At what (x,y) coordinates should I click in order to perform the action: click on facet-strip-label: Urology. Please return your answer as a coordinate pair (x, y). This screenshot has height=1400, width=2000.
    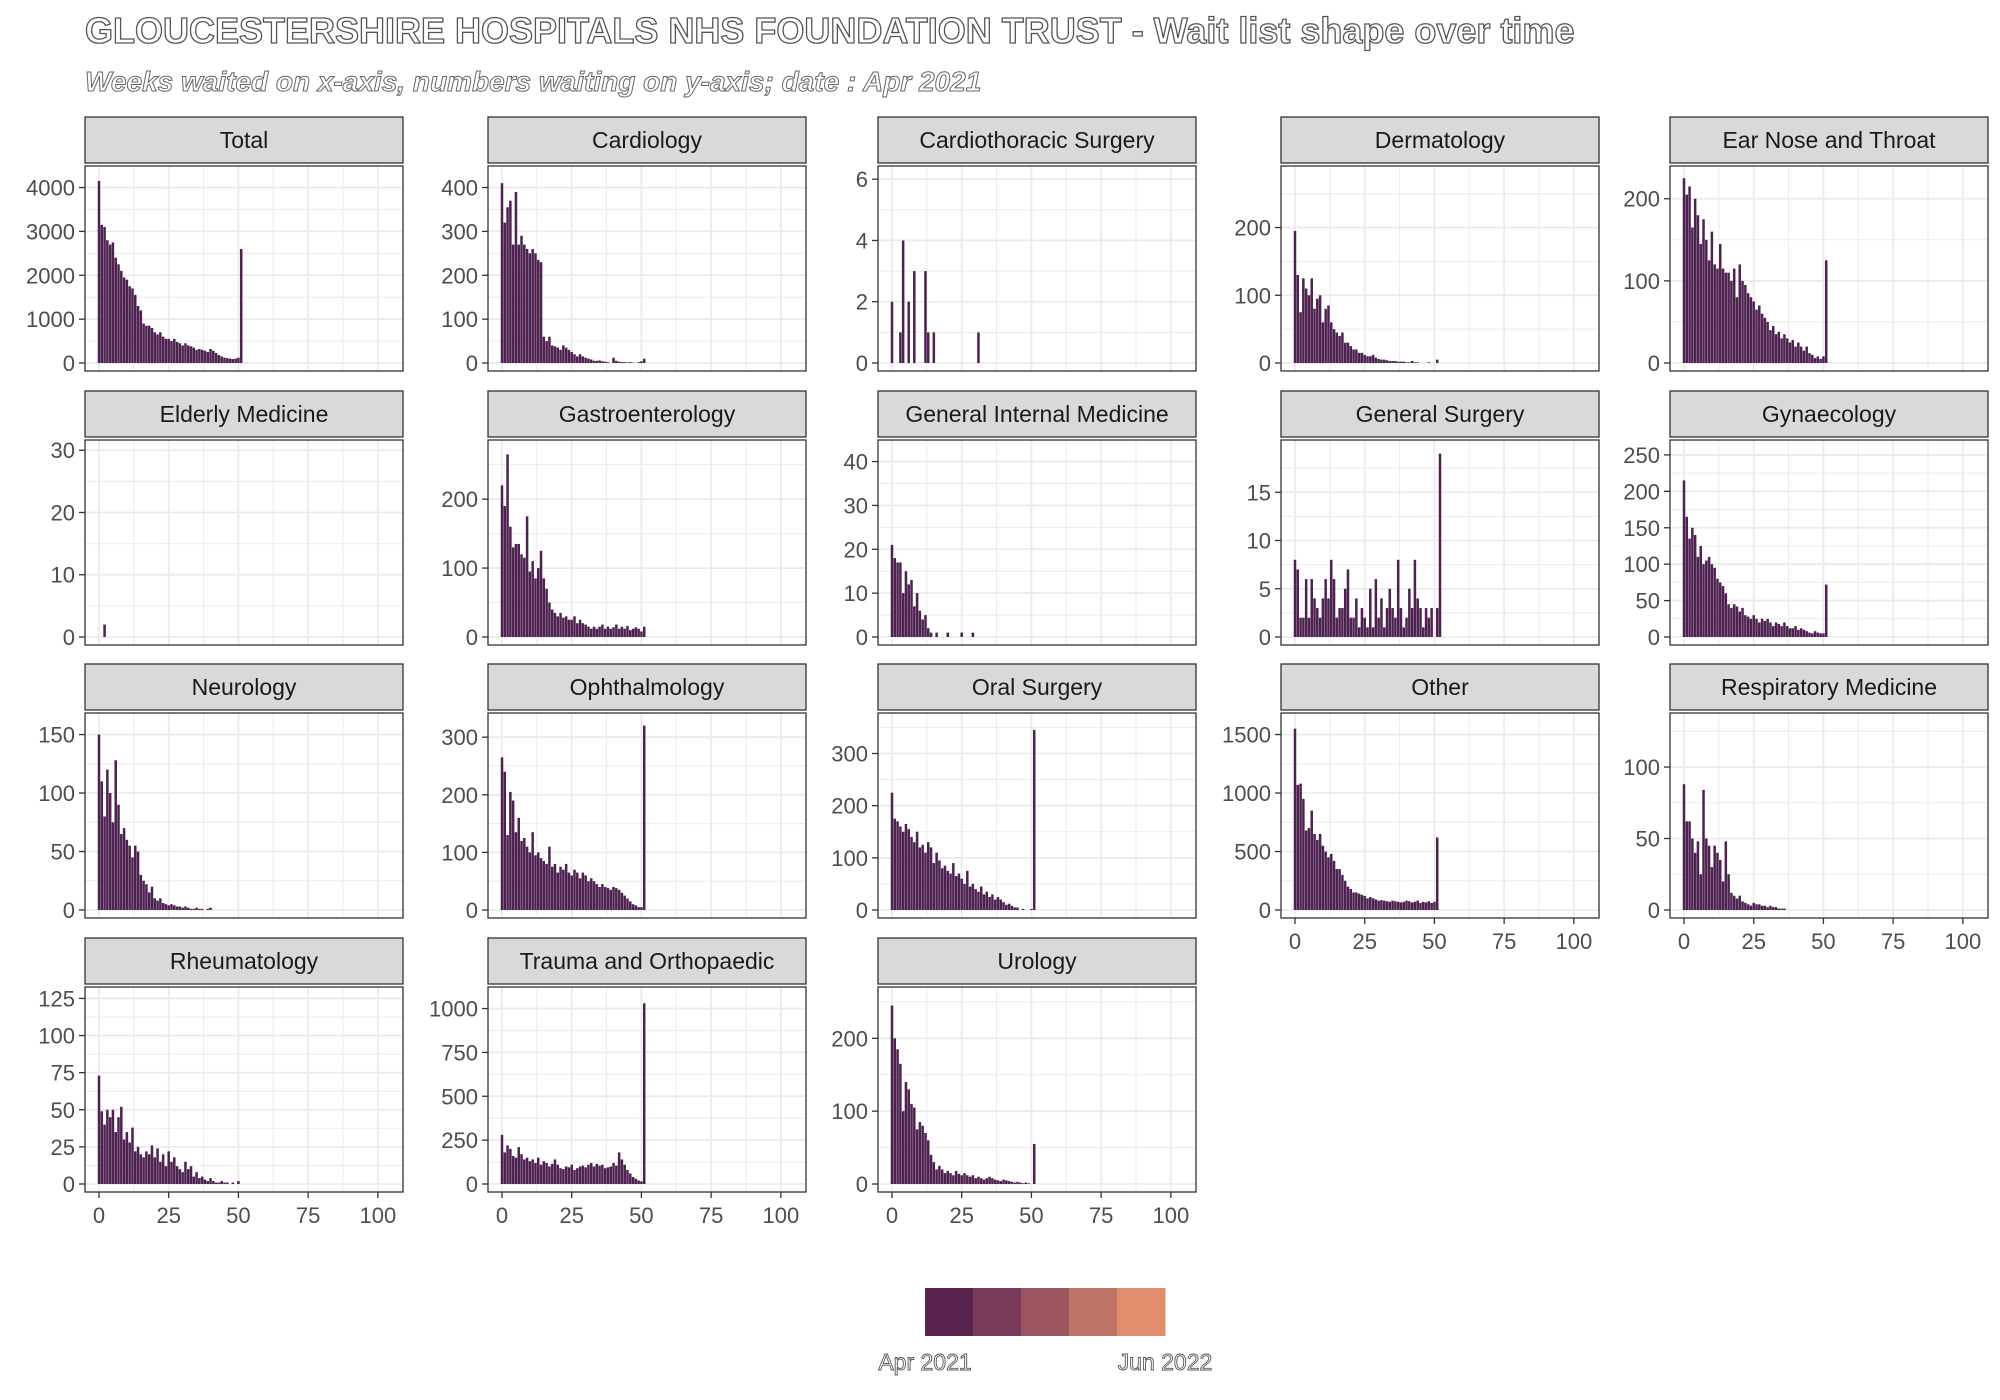
    Looking at the image, I should click on (1037, 961).